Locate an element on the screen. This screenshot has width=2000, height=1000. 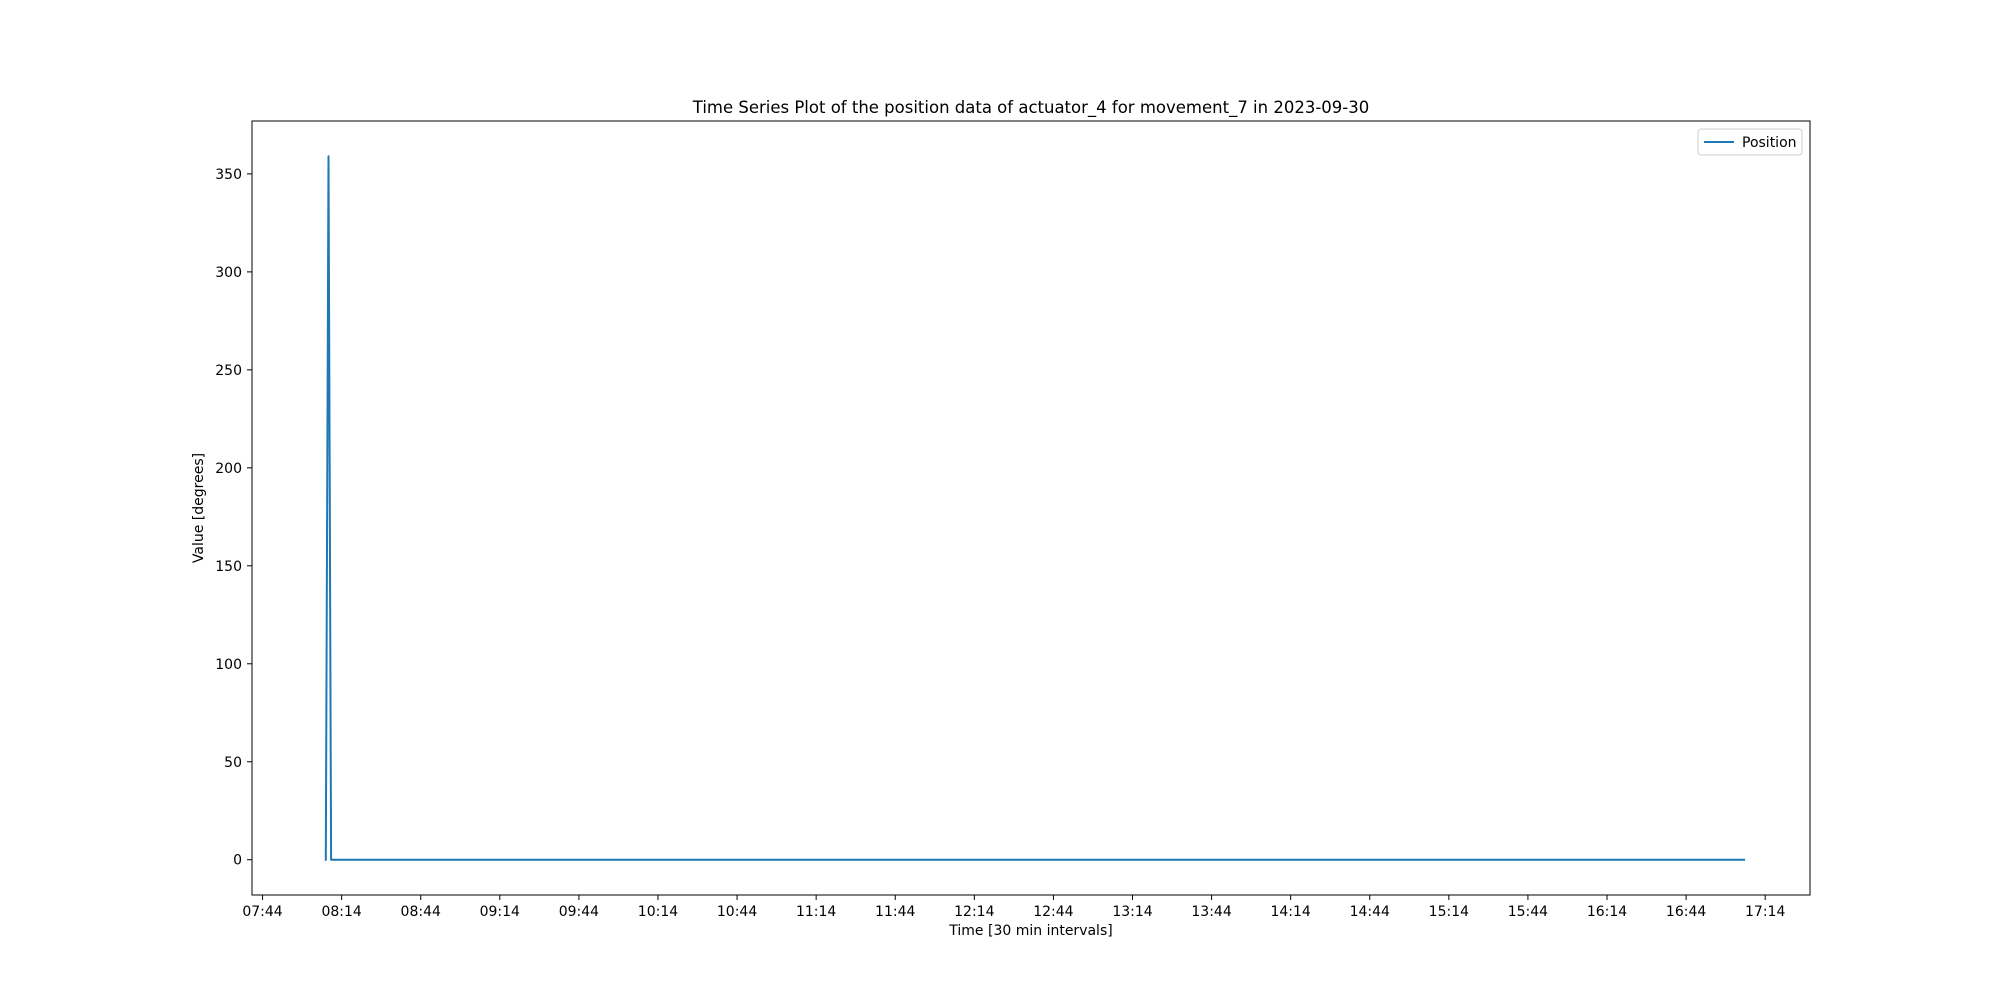
y-axis: 0 50 100 150 200 250 300 350 is located at coordinates (233, 518).